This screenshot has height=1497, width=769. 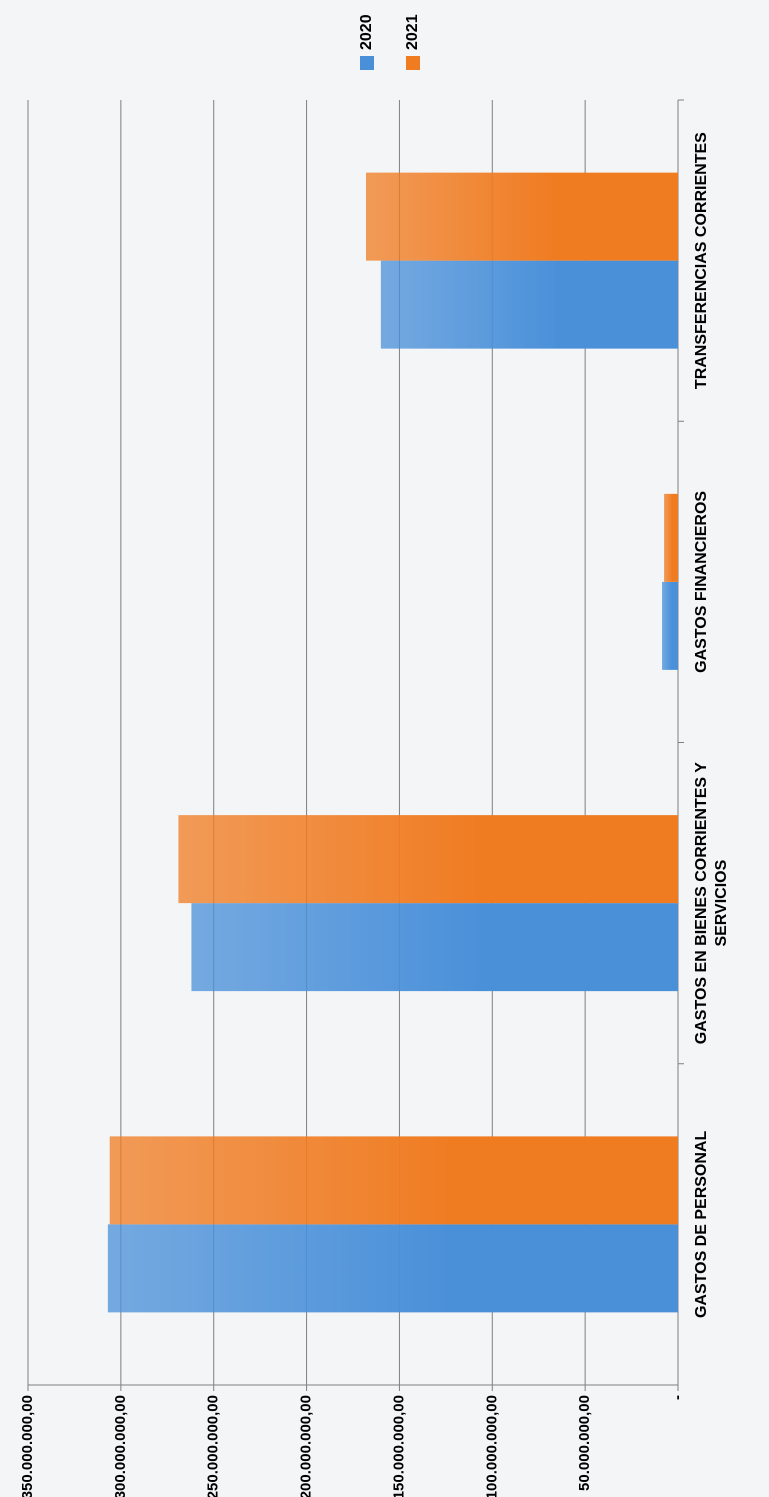 I want to click on category-label-box: TRANSFERENCIAS CORRIENTES, so click(x=701, y=261).